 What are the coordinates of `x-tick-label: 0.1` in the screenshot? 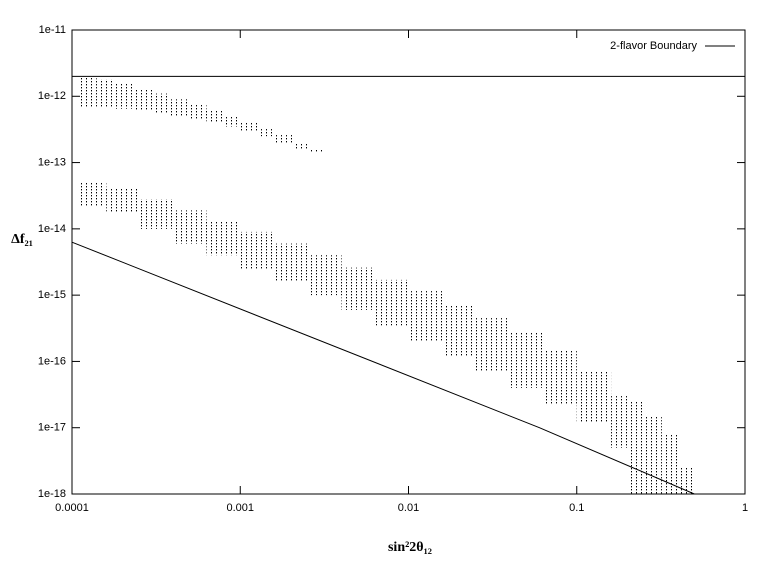 It's located at (576, 508).